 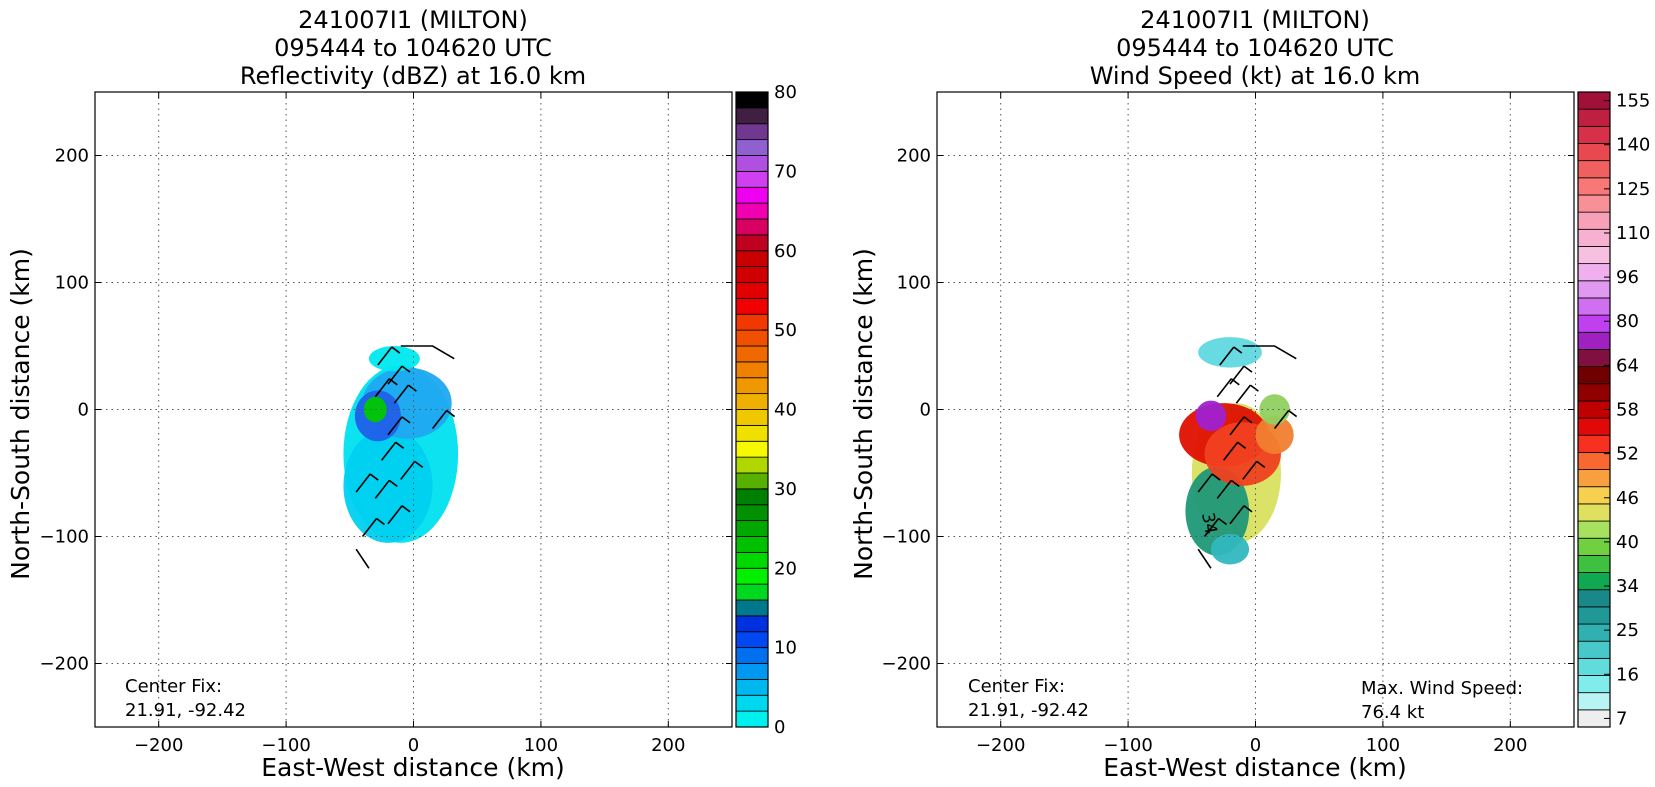 I want to click on right-x-axis-label: East-West distance (km), so click(x=1255, y=767).